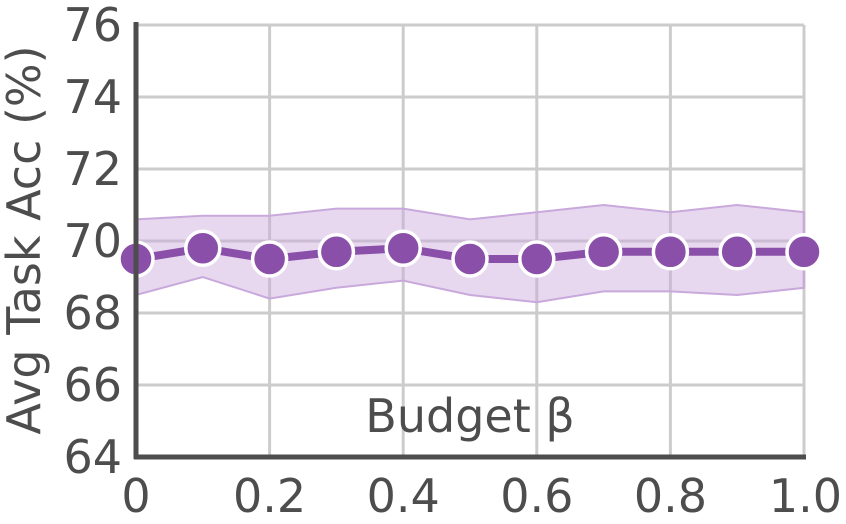  What do you see at coordinates (92, 97) in the screenshot?
I see `y-tick-label-5: 74` at bounding box center [92, 97].